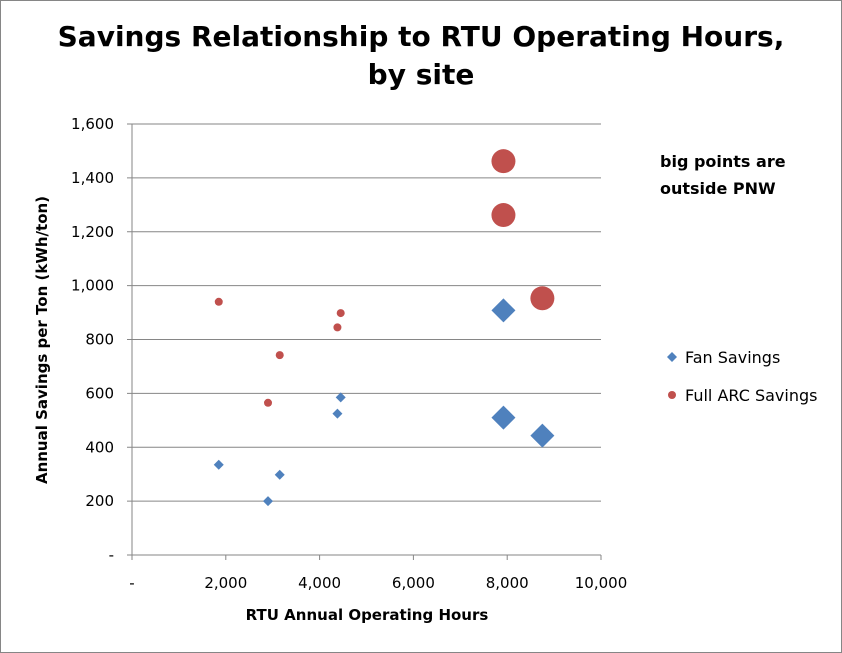 The image size is (842, 653). I want to click on annotation-line-2: outside PNW, so click(718, 188).